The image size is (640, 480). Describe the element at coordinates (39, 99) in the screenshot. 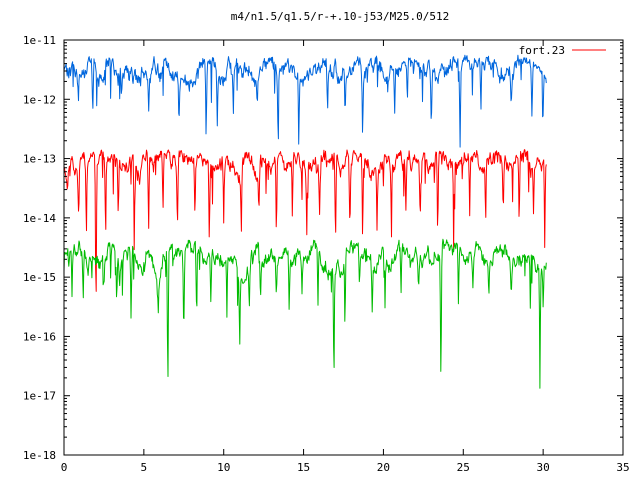

I see `y-tick-label: 1e-12` at that location.